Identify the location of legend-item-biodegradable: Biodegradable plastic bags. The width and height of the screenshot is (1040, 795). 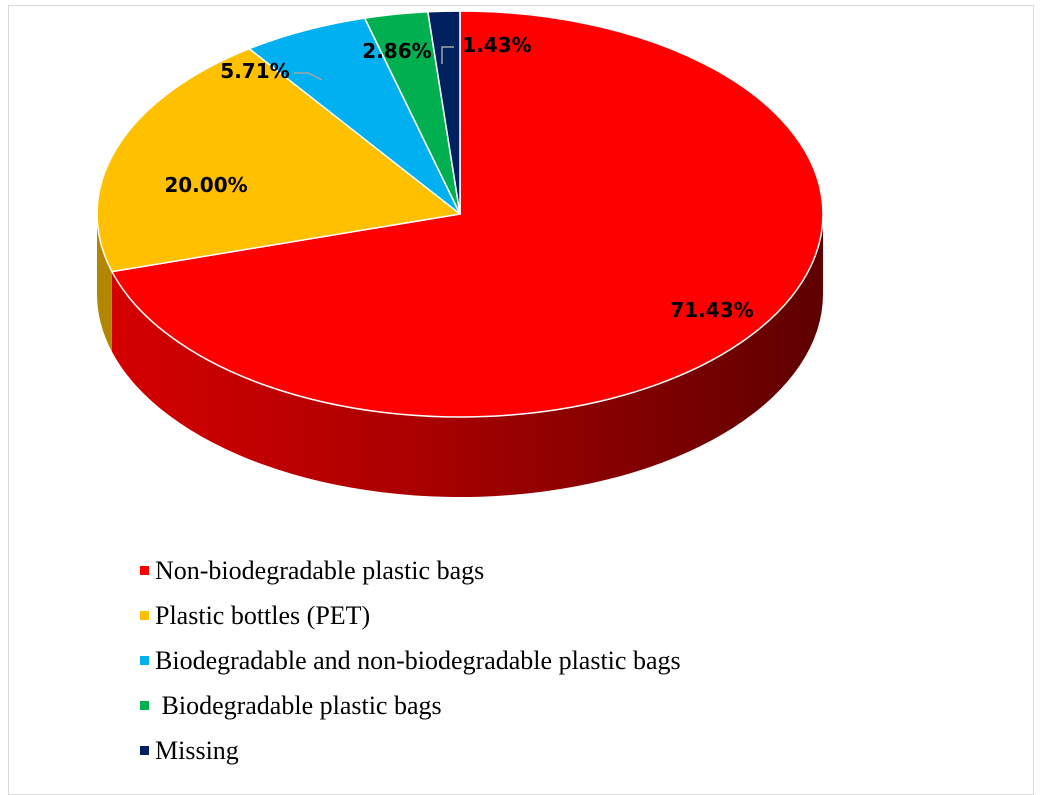
(410, 705).